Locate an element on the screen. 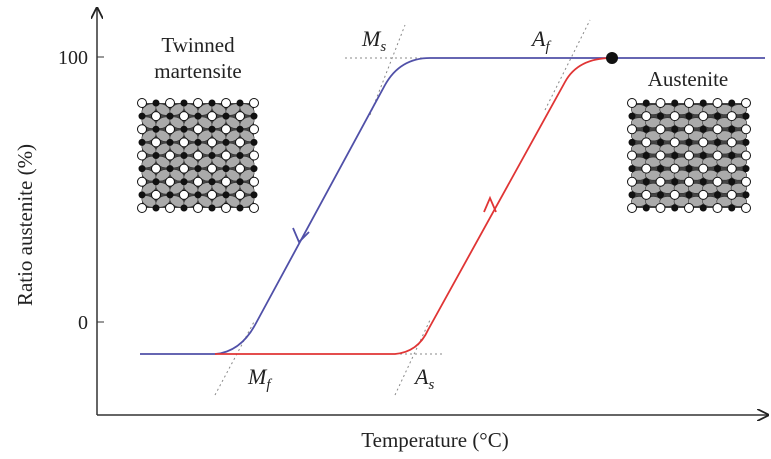 The width and height of the screenshot is (771, 459). label-mf: Mf is located at coordinates (259, 378).